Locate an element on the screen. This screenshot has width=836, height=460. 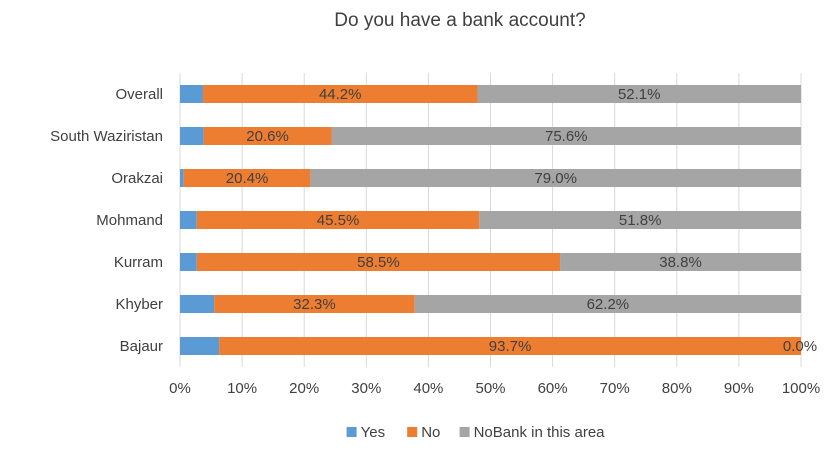
legend: Yes No NoBank in this area is located at coordinates (476, 432).